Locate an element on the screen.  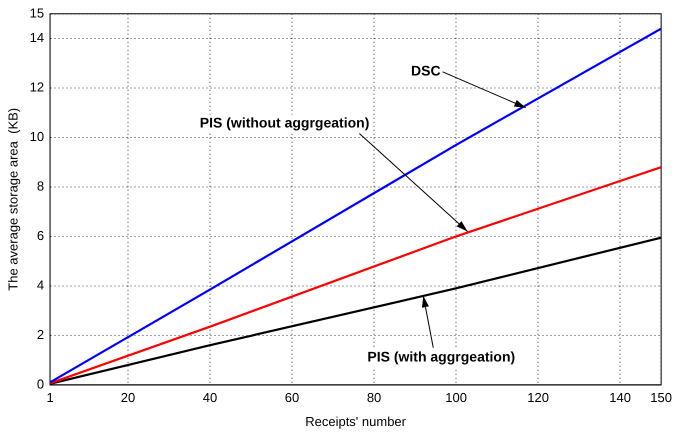
y-tick-label: 14 is located at coordinates (37, 38).